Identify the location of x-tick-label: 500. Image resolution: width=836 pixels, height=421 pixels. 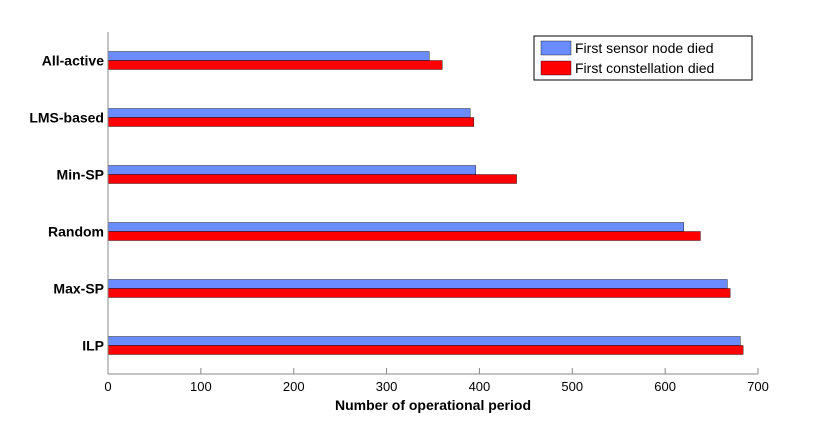
(572, 386).